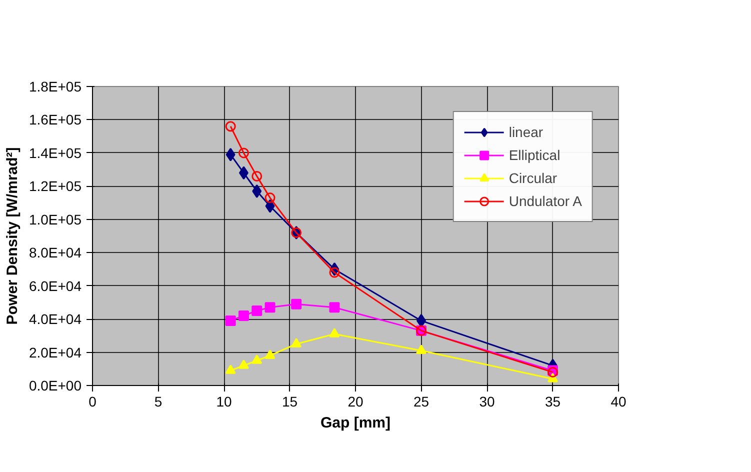 This screenshot has width=751, height=472. What do you see at coordinates (55, 186) in the screenshot?
I see `y-tick-label: 1.2E+05` at bounding box center [55, 186].